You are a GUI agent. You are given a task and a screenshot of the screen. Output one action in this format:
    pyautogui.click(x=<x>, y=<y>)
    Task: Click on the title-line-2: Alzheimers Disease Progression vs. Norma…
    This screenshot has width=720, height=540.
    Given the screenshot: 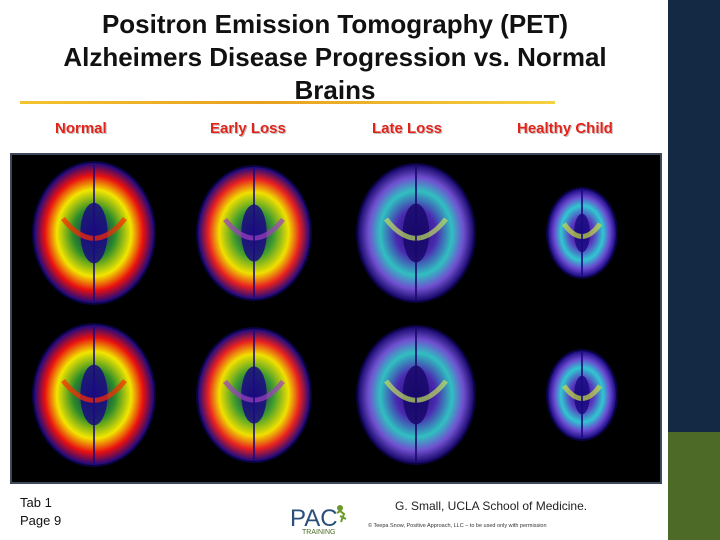 What is the action you would take?
    pyautogui.click(x=335, y=57)
    